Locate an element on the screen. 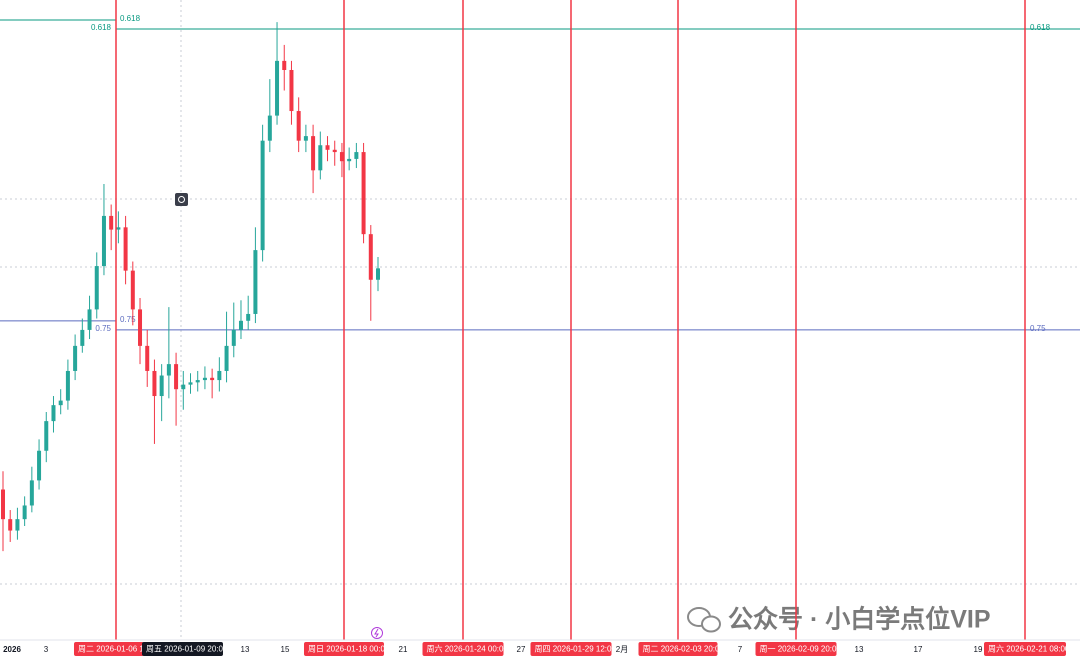  watermark-text: 公众号 · 小白学点位VIP is located at coordinates (859, 619).